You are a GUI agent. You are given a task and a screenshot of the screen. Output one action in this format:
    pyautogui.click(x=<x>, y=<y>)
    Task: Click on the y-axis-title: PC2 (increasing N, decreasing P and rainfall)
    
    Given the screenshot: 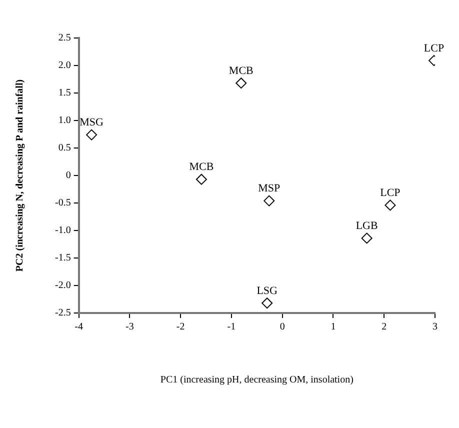 What is the action you would take?
    pyautogui.click(x=20, y=175)
    